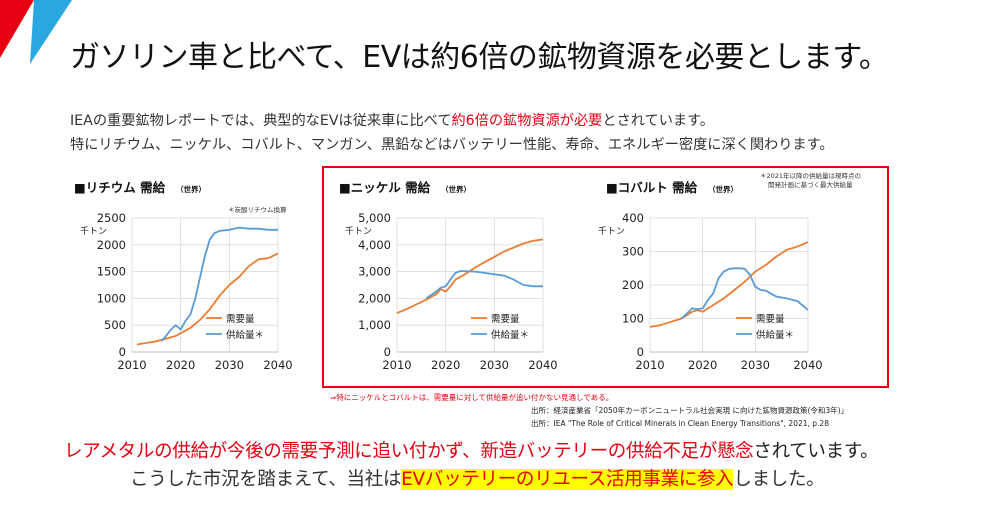 This screenshot has width=1000, height=511. What do you see at coordinates (111, 245) in the screenshot?
I see `lithium-ytick-label: 2000` at bounding box center [111, 245].